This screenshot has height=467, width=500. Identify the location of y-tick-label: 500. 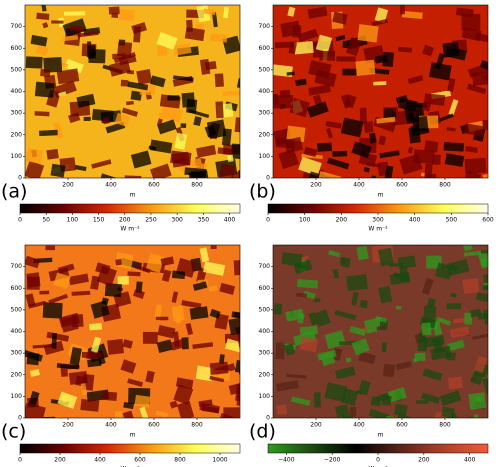
(17, 69).